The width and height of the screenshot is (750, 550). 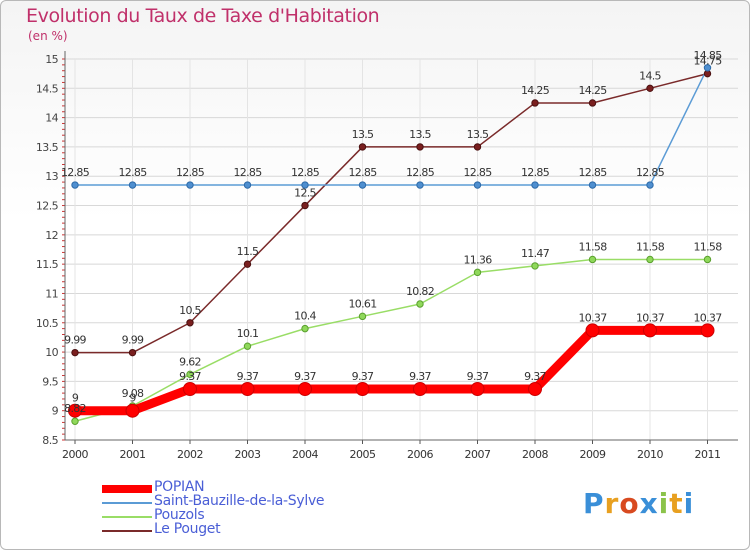 I want to click on chart-title: Evolution du Taux de Taxe d'Habitation, so click(x=203, y=16).